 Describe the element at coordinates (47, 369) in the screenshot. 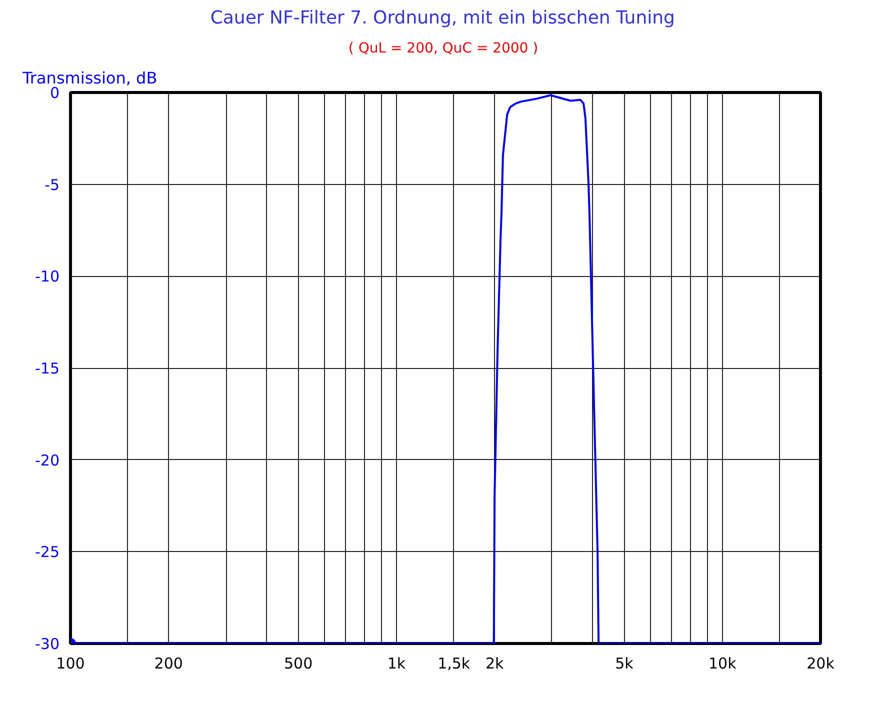

I see `y-tick-label: -15` at that location.